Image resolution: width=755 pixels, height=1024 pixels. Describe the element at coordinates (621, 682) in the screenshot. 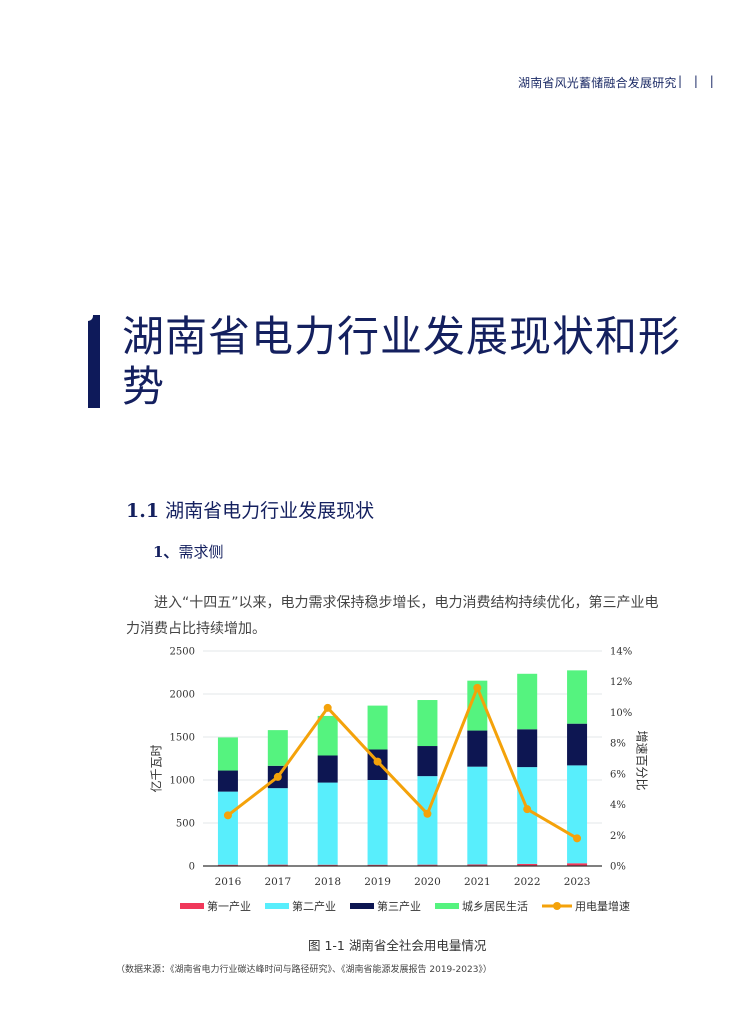

I see `y-tick-right: 12%` at that location.